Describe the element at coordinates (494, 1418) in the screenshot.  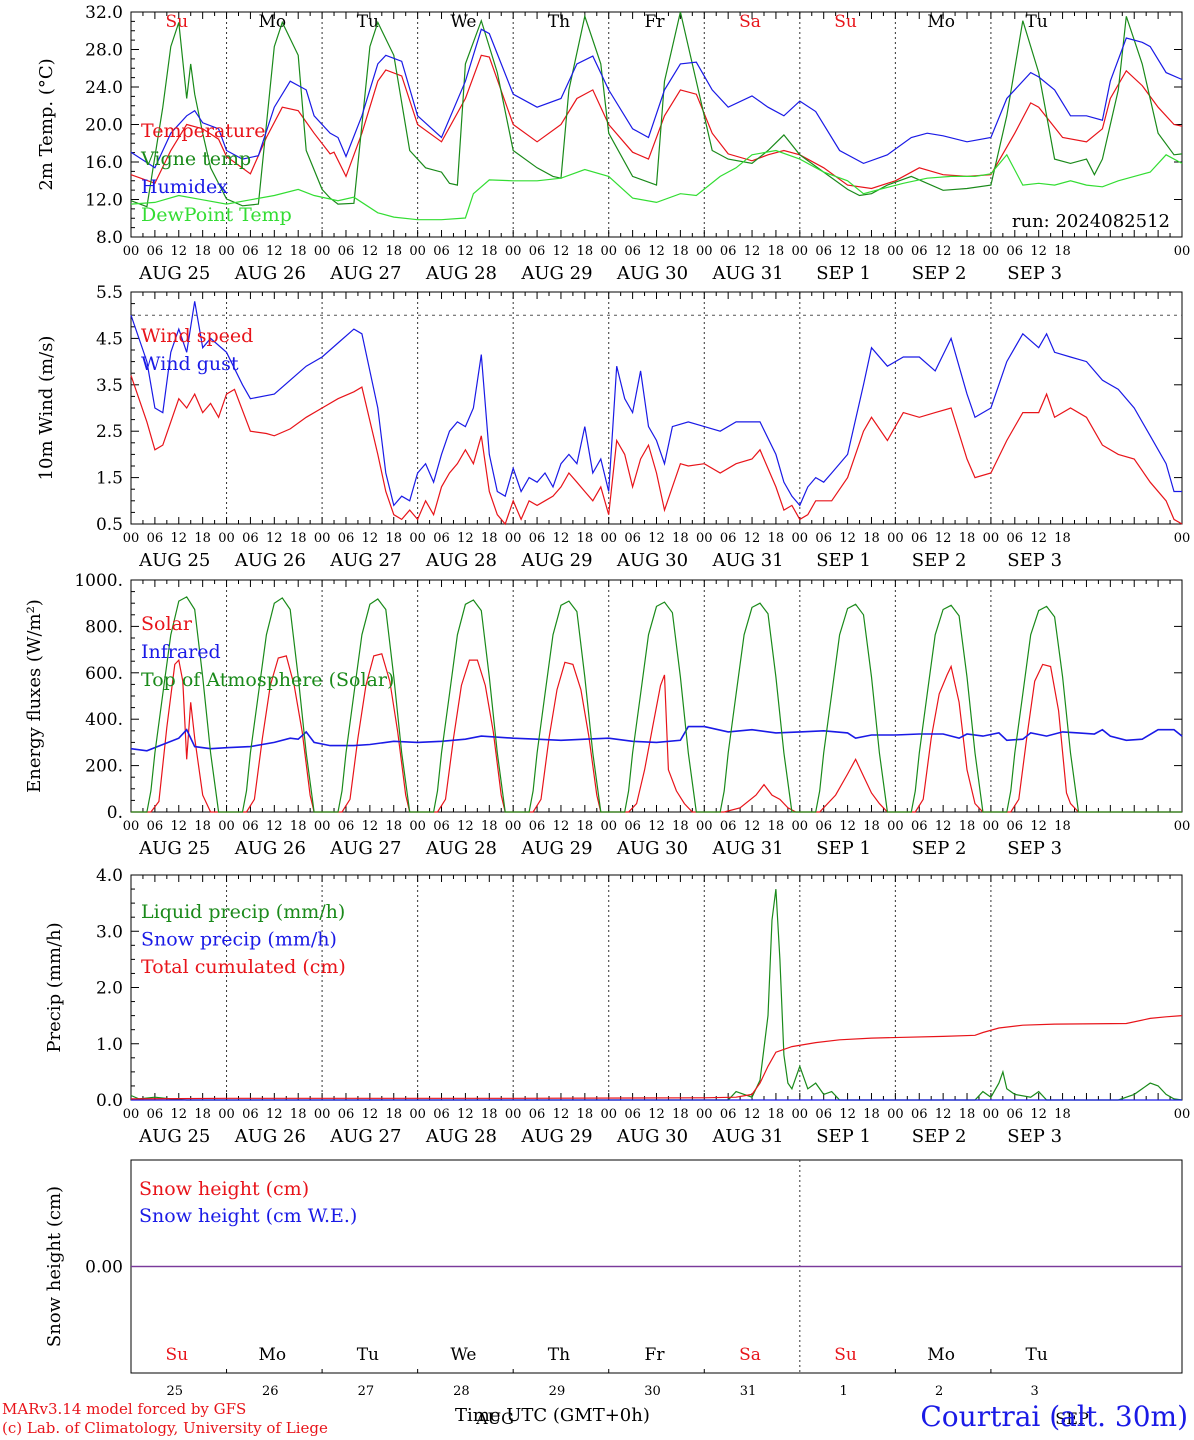
I see `month-overlay-aug: AUG` at that location.